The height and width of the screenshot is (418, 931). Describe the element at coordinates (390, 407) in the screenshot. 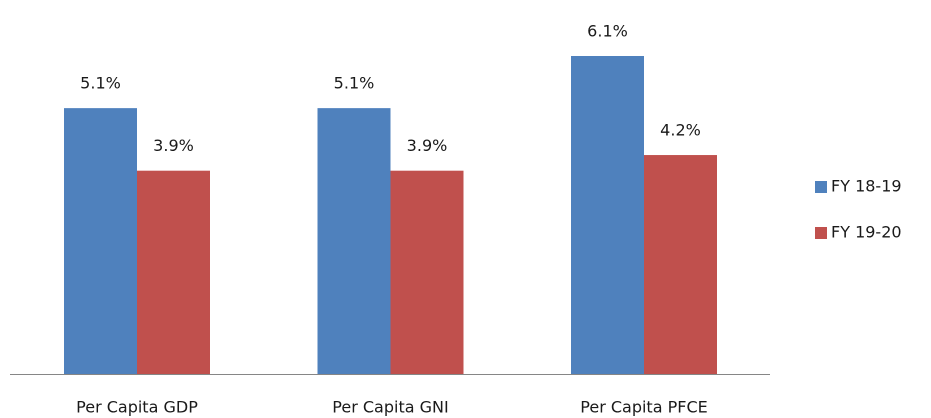

I see `x-tick-label: Per Capita GNI` at that location.